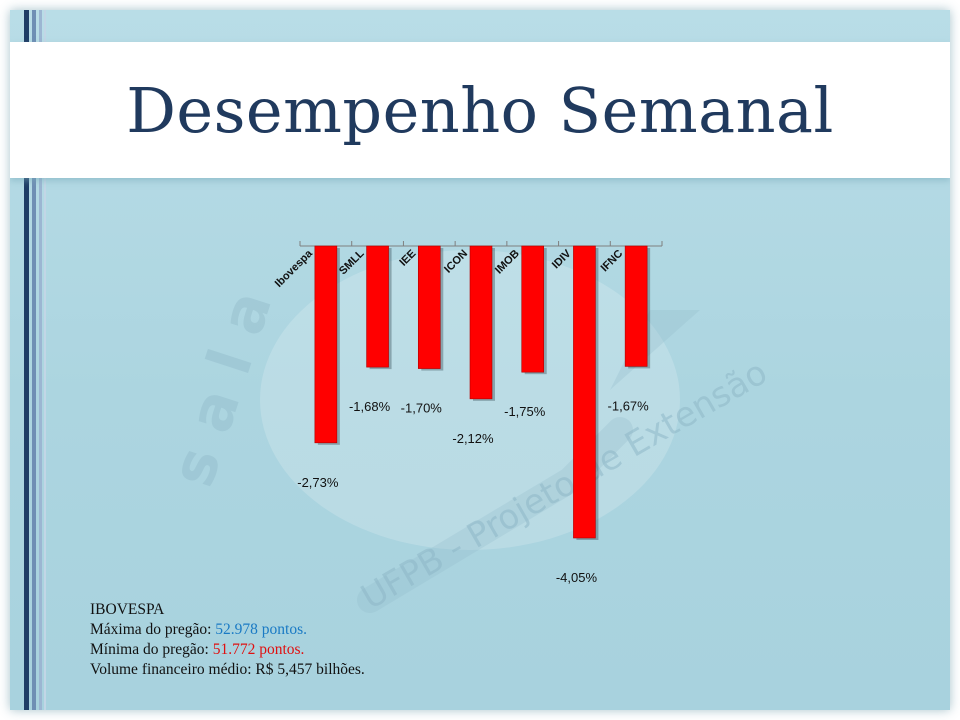  Describe the element at coordinates (318, 482) in the screenshot. I see `data-label: -2,73%` at that location.